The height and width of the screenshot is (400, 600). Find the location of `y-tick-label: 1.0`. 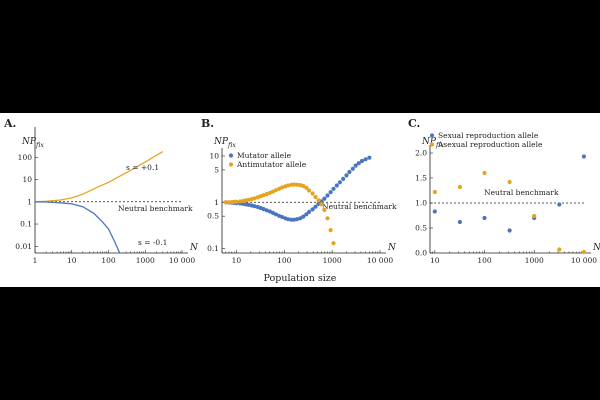

y-tick-label: 1.0 is located at coordinates (421, 203).